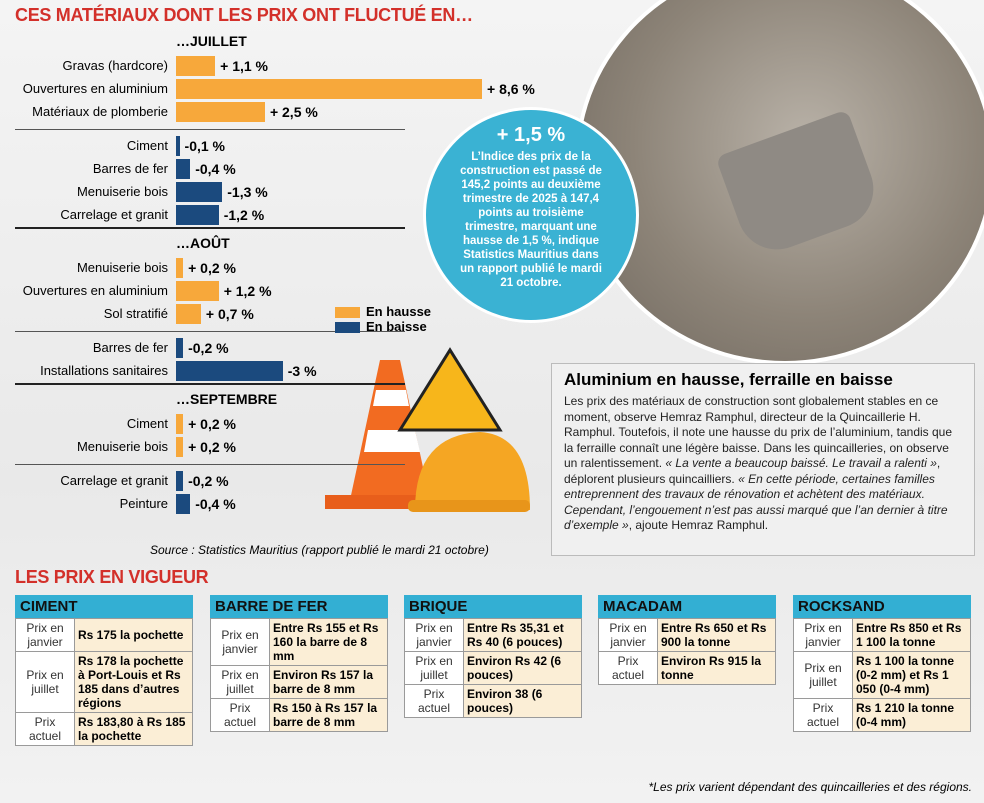 This screenshot has height=803, width=984. What do you see at coordinates (328, 715) in the screenshot?
I see `row-value: Rs 150 à Rs 157 la barre de 8 mm` at bounding box center [328, 715].